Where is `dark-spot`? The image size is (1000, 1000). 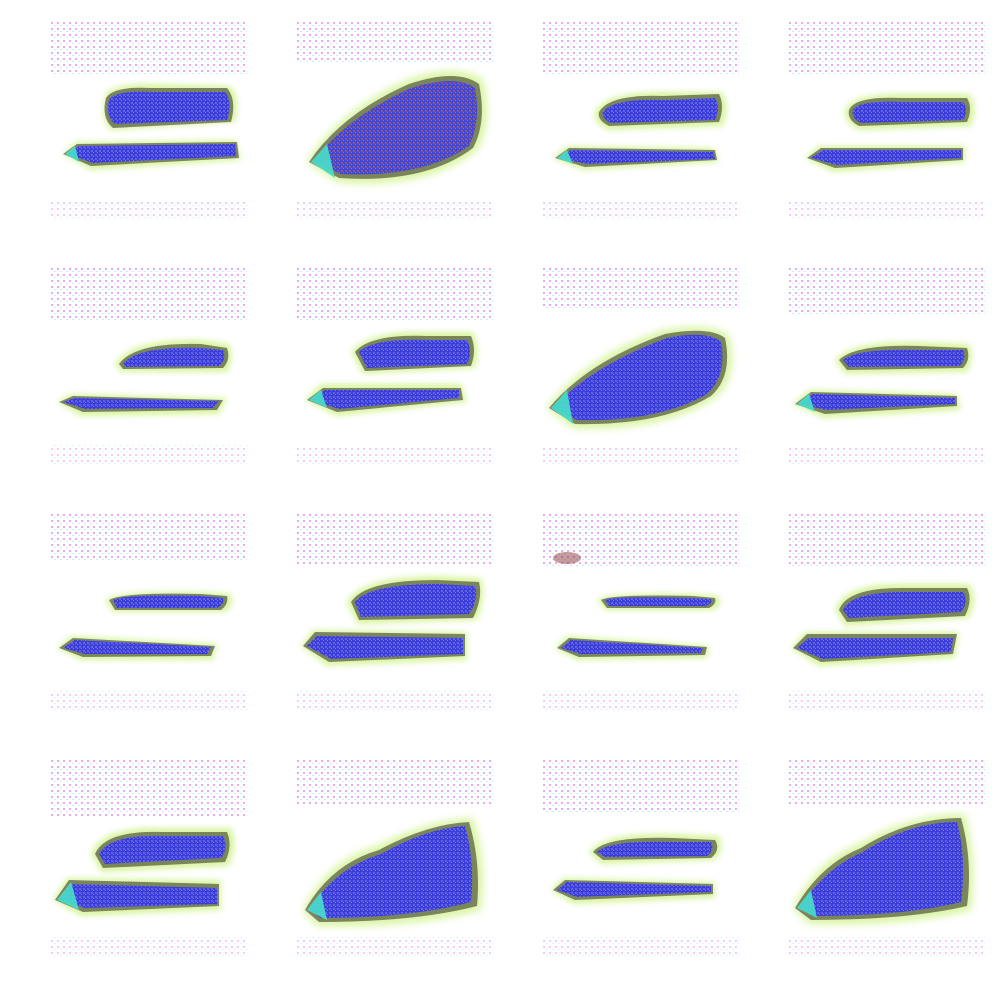 dark-spot is located at coordinates (567, 558).